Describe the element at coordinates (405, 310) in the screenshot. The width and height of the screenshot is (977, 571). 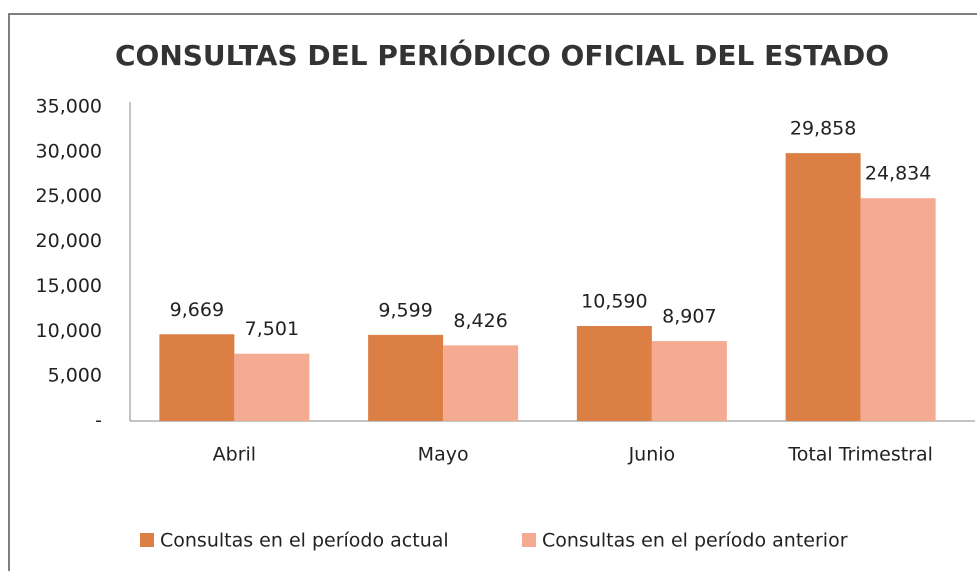
I see `data-label: 9,599` at that location.